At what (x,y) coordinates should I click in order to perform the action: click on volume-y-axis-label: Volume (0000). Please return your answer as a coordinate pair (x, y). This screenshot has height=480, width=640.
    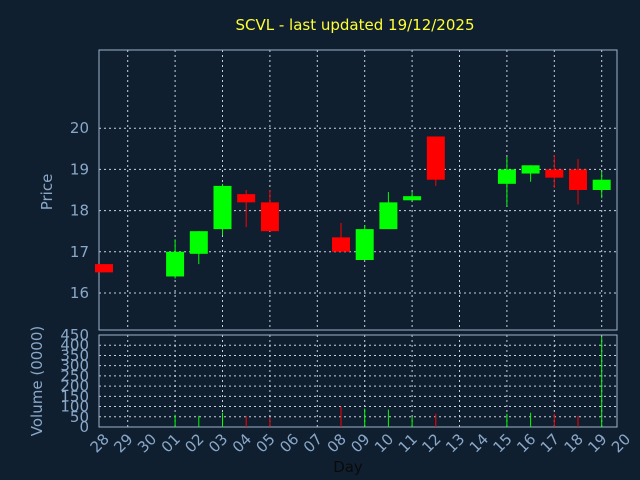
    Looking at the image, I should click on (37, 381).